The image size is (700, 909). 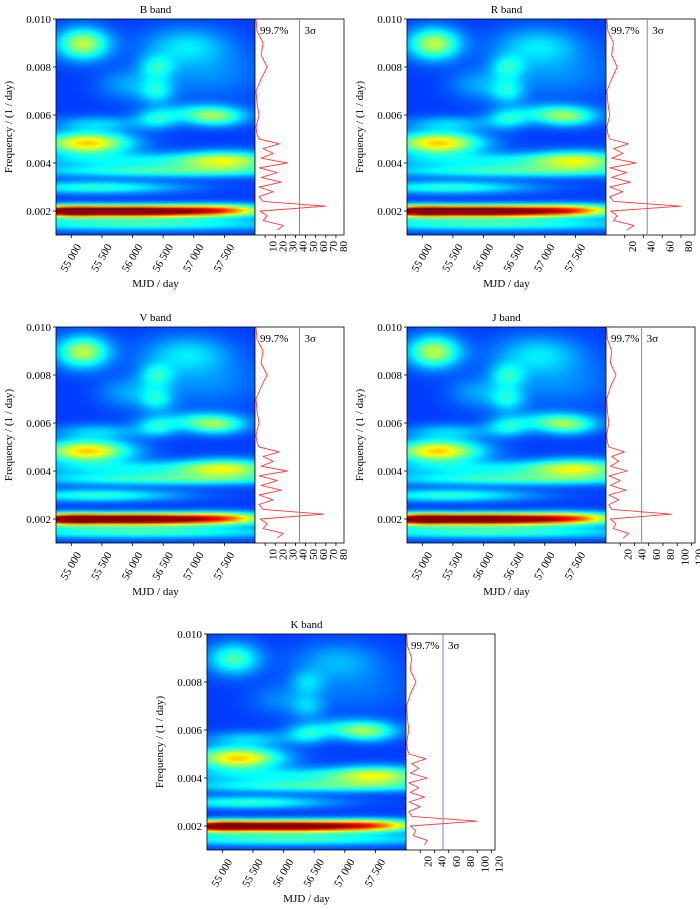 I want to click on panel-title: R band, so click(x=507, y=10).